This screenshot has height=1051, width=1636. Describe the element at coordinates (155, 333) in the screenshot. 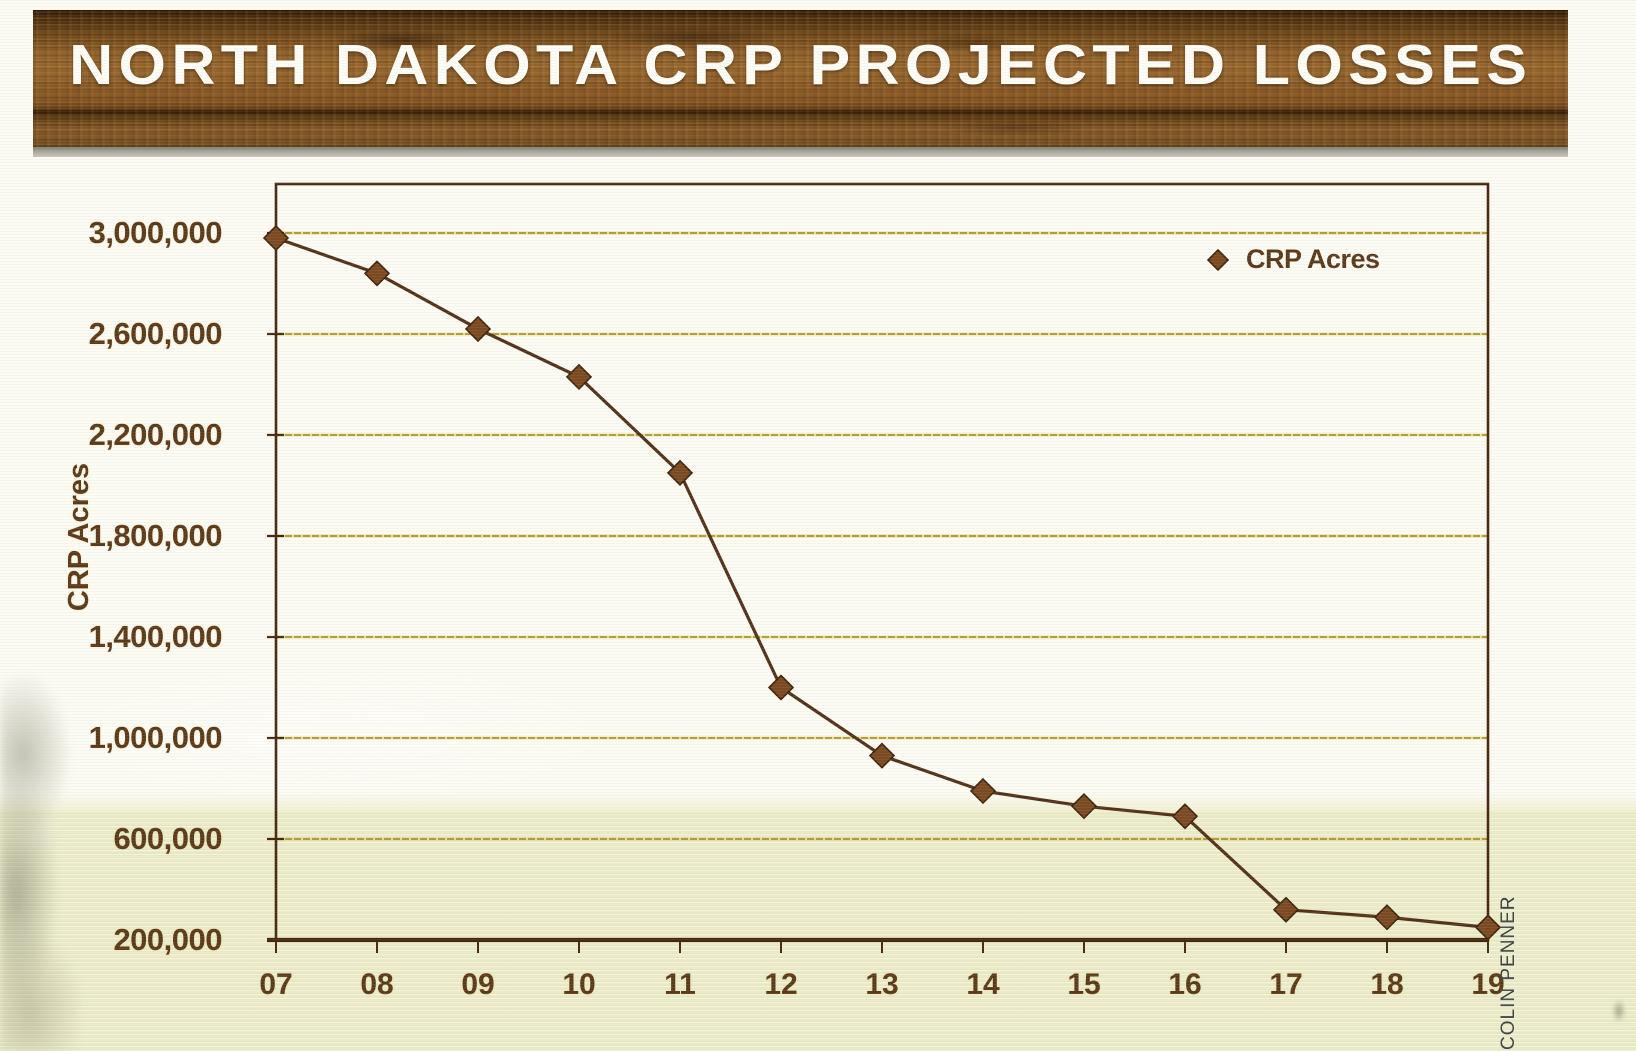

I see `y-tick-label: 2,600,000` at that location.